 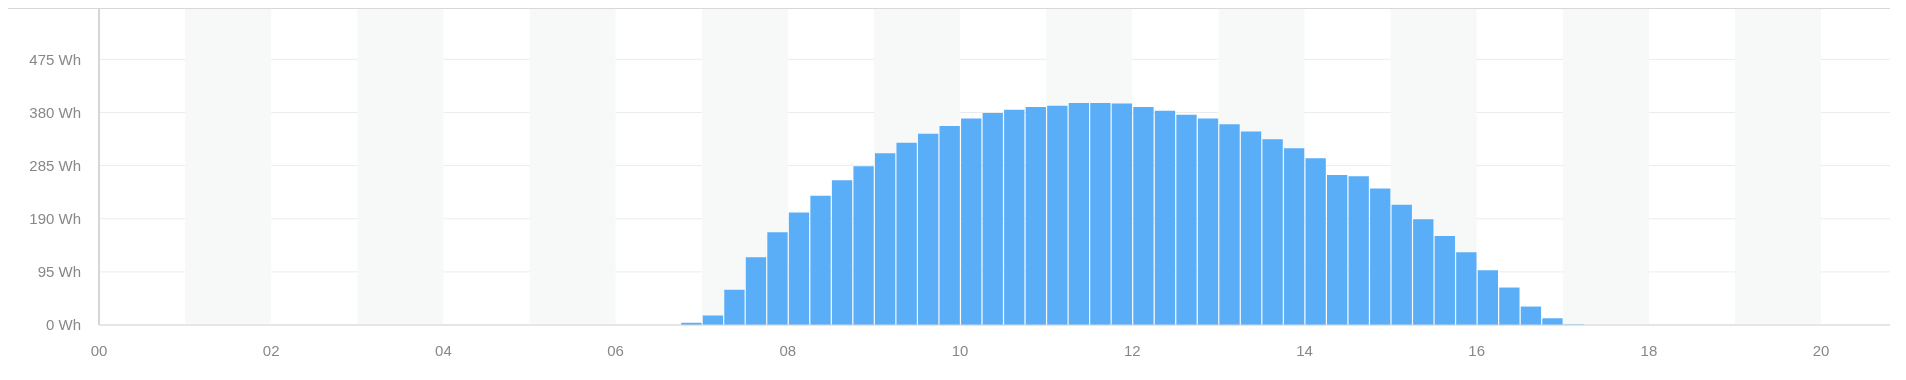 I want to click on x-tick-label: 06, so click(x=615, y=350).